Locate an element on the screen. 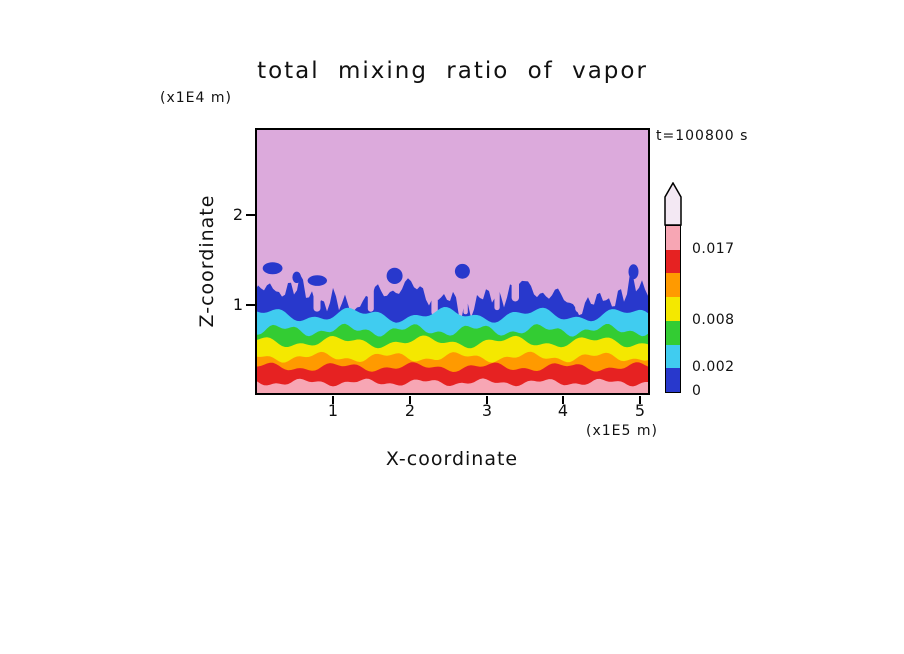 The image size is (904, 654). colorbar-value-label: 0.008 is located at coordinates (713, 319).